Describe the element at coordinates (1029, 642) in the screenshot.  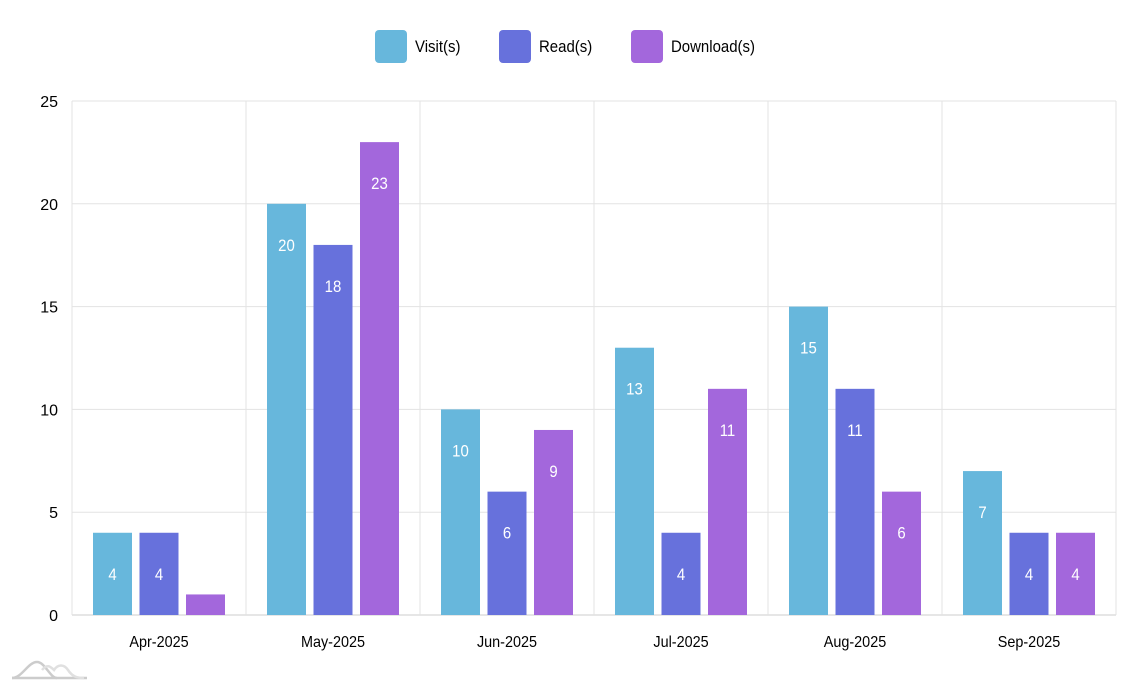
I see `x-tick-label: Sep-2025` at that location.